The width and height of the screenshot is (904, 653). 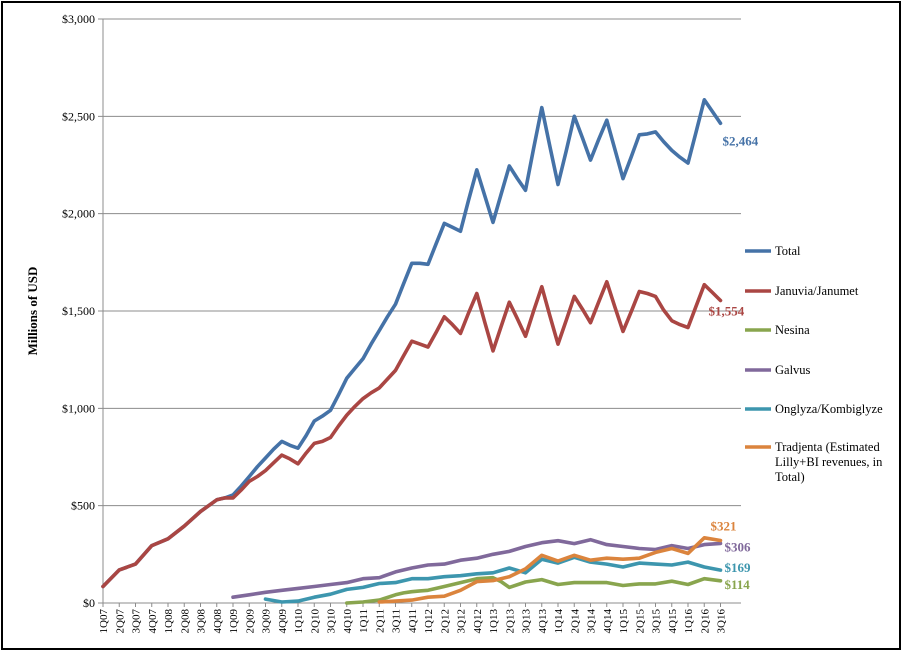 I want to click on x-tick-label: 2Q16, so click(x=705, y=621).